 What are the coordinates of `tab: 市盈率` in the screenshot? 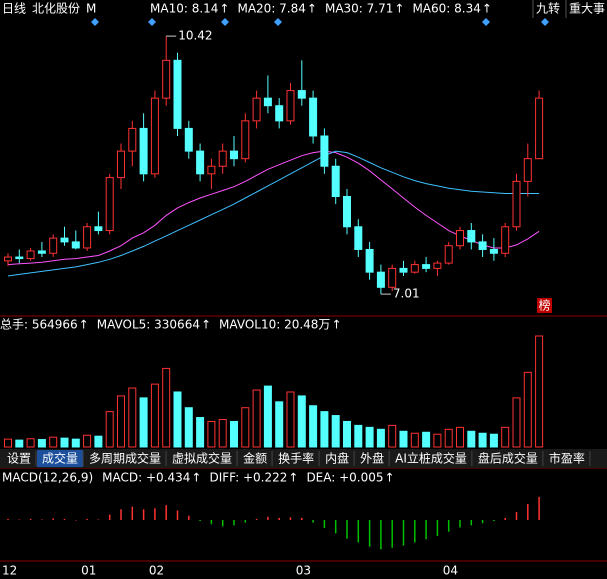 It's located at (567, 458).